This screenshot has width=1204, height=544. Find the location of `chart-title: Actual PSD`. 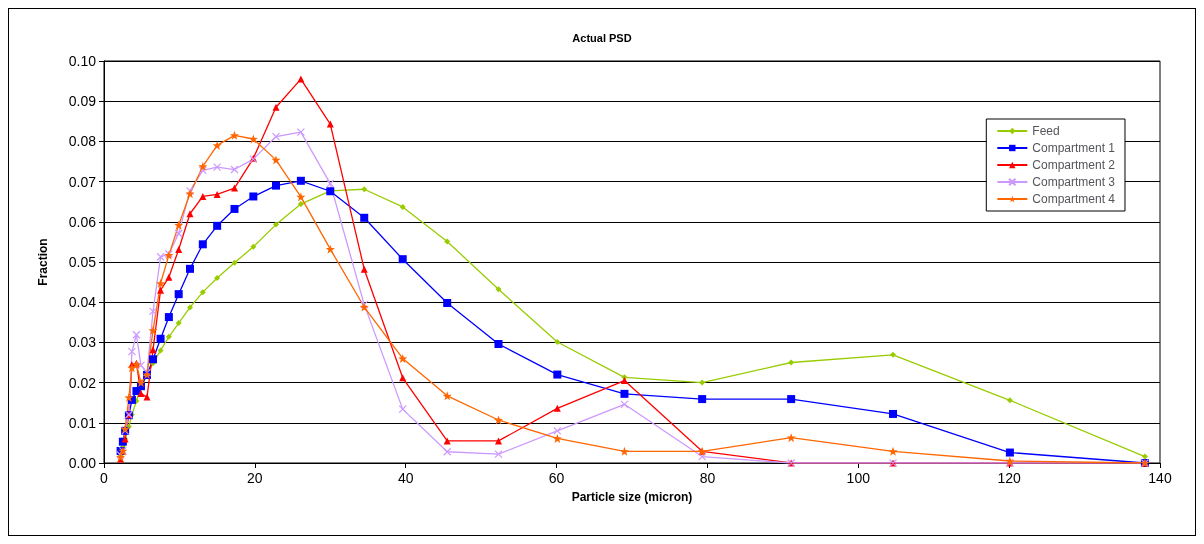

chart-title: Actual PSD is located at coordinates (602, 37).